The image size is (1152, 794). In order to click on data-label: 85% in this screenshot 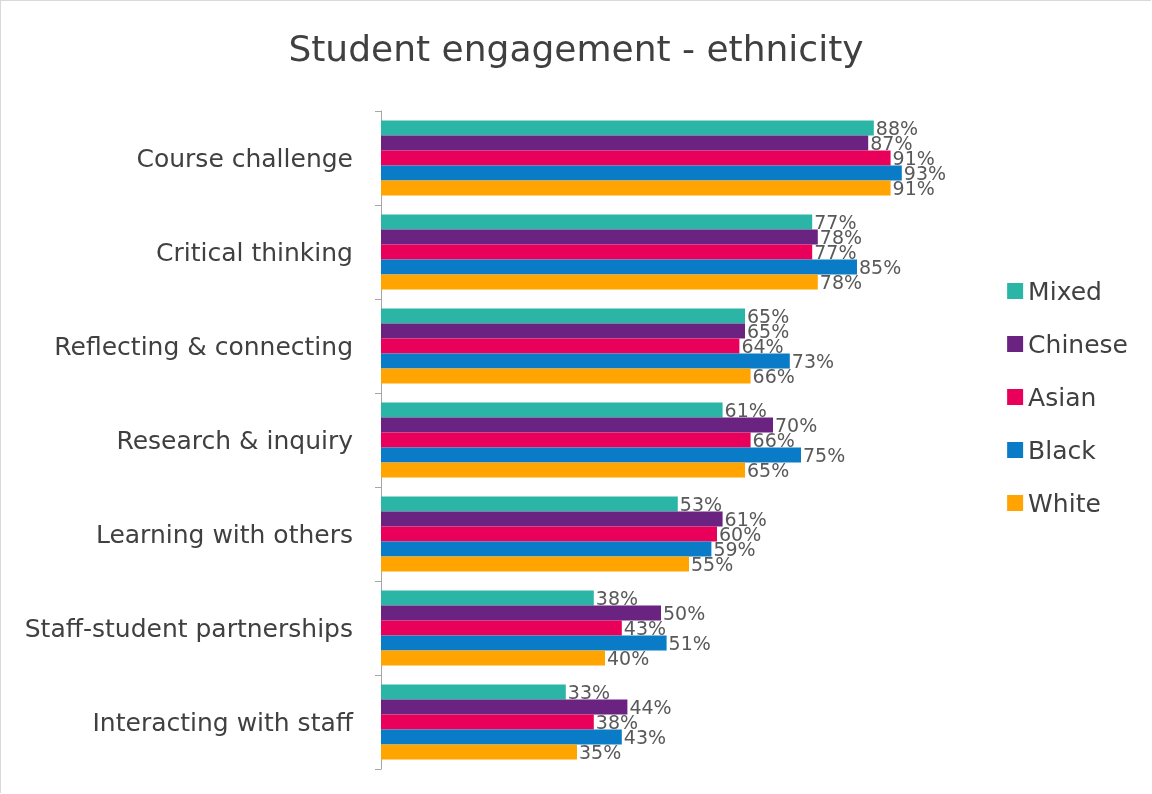, I will do `click(880, 267)`.